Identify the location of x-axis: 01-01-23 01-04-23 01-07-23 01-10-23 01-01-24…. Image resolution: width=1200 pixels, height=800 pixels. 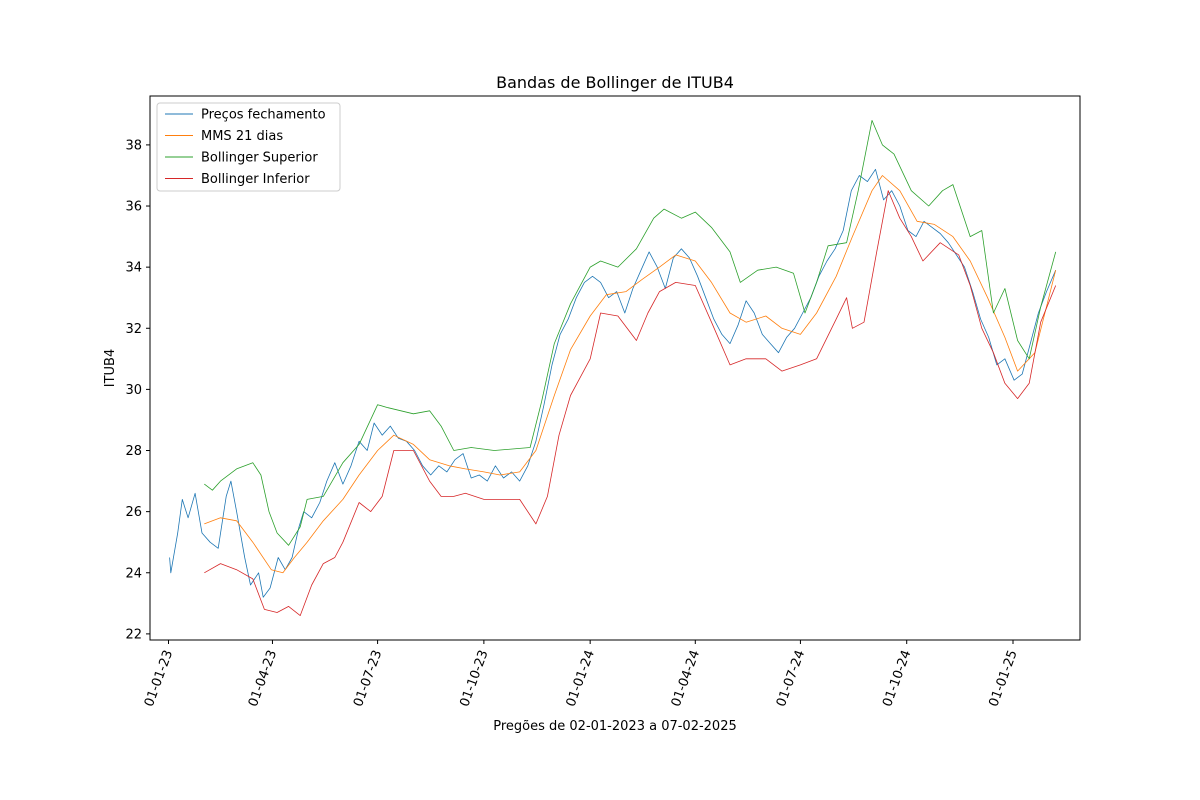
(581, 674).